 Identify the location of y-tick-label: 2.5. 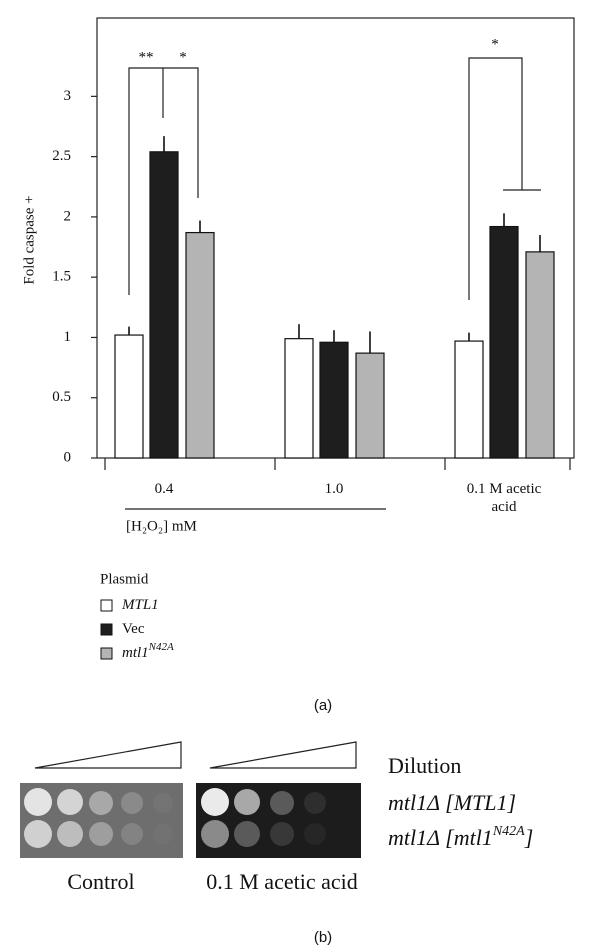
(61, 156).